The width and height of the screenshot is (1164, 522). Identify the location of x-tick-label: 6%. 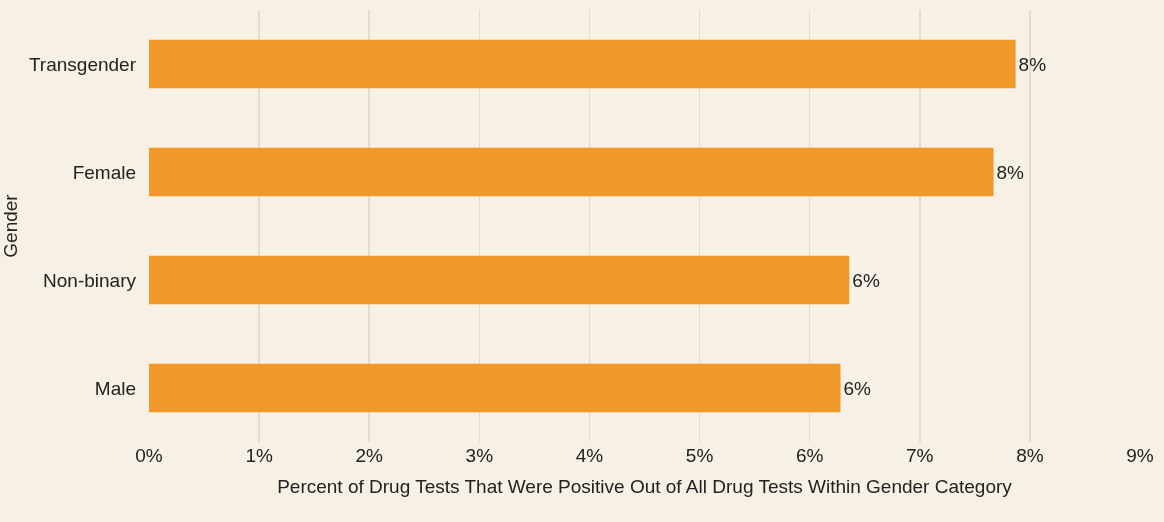
(809, 455).